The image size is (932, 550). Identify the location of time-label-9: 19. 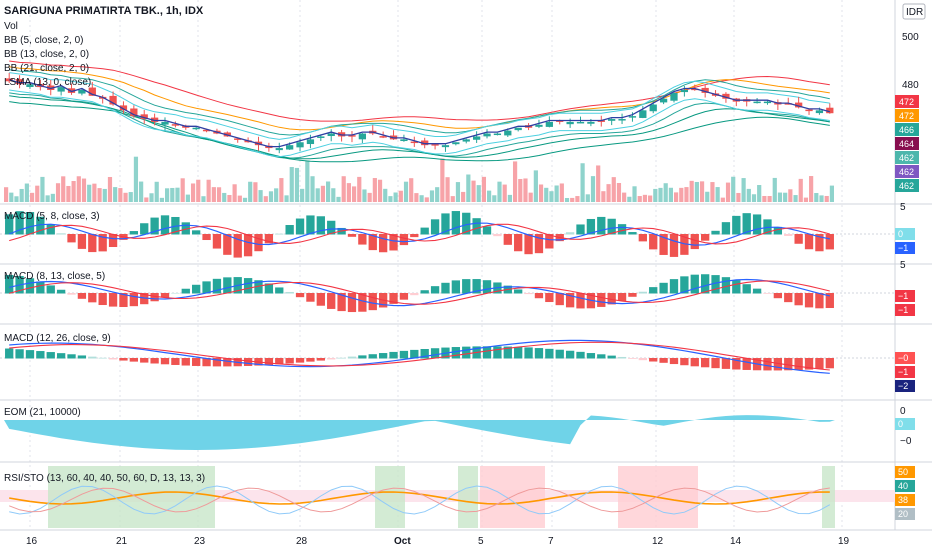
(844, 541).